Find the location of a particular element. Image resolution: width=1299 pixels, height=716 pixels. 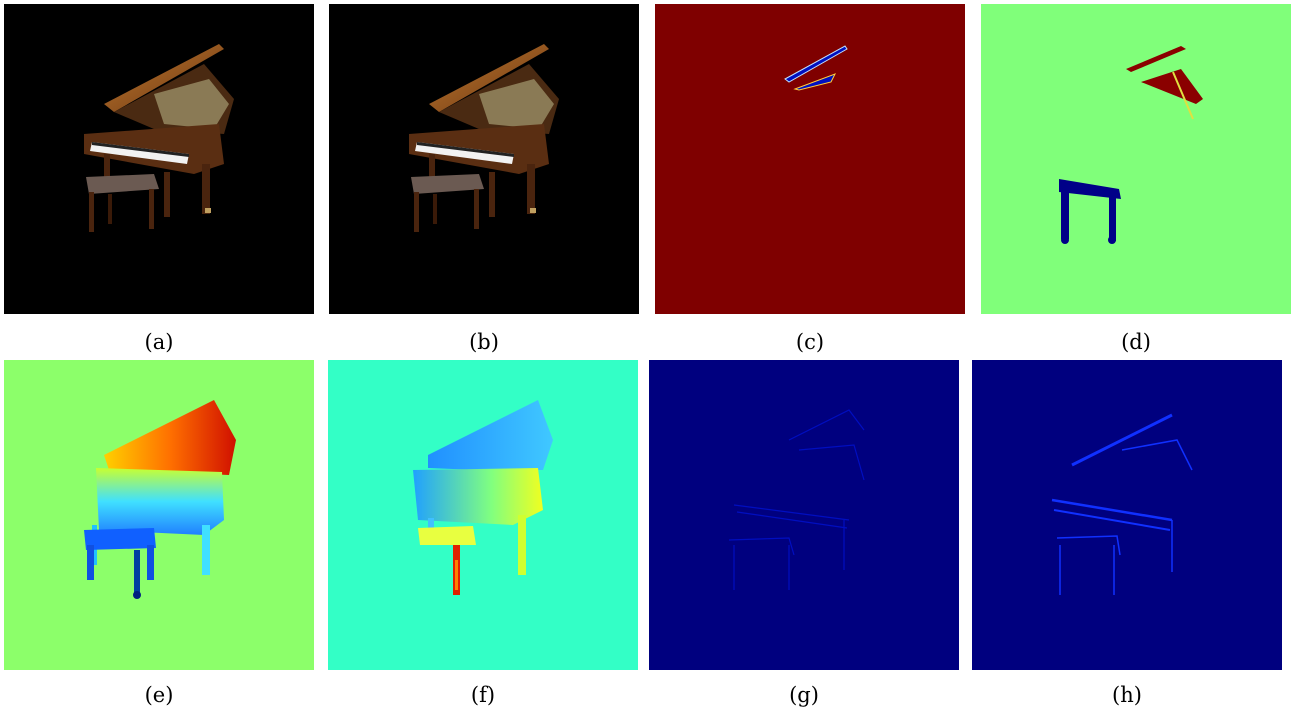

panel-c-error-map is located at coordinates (810, 159).